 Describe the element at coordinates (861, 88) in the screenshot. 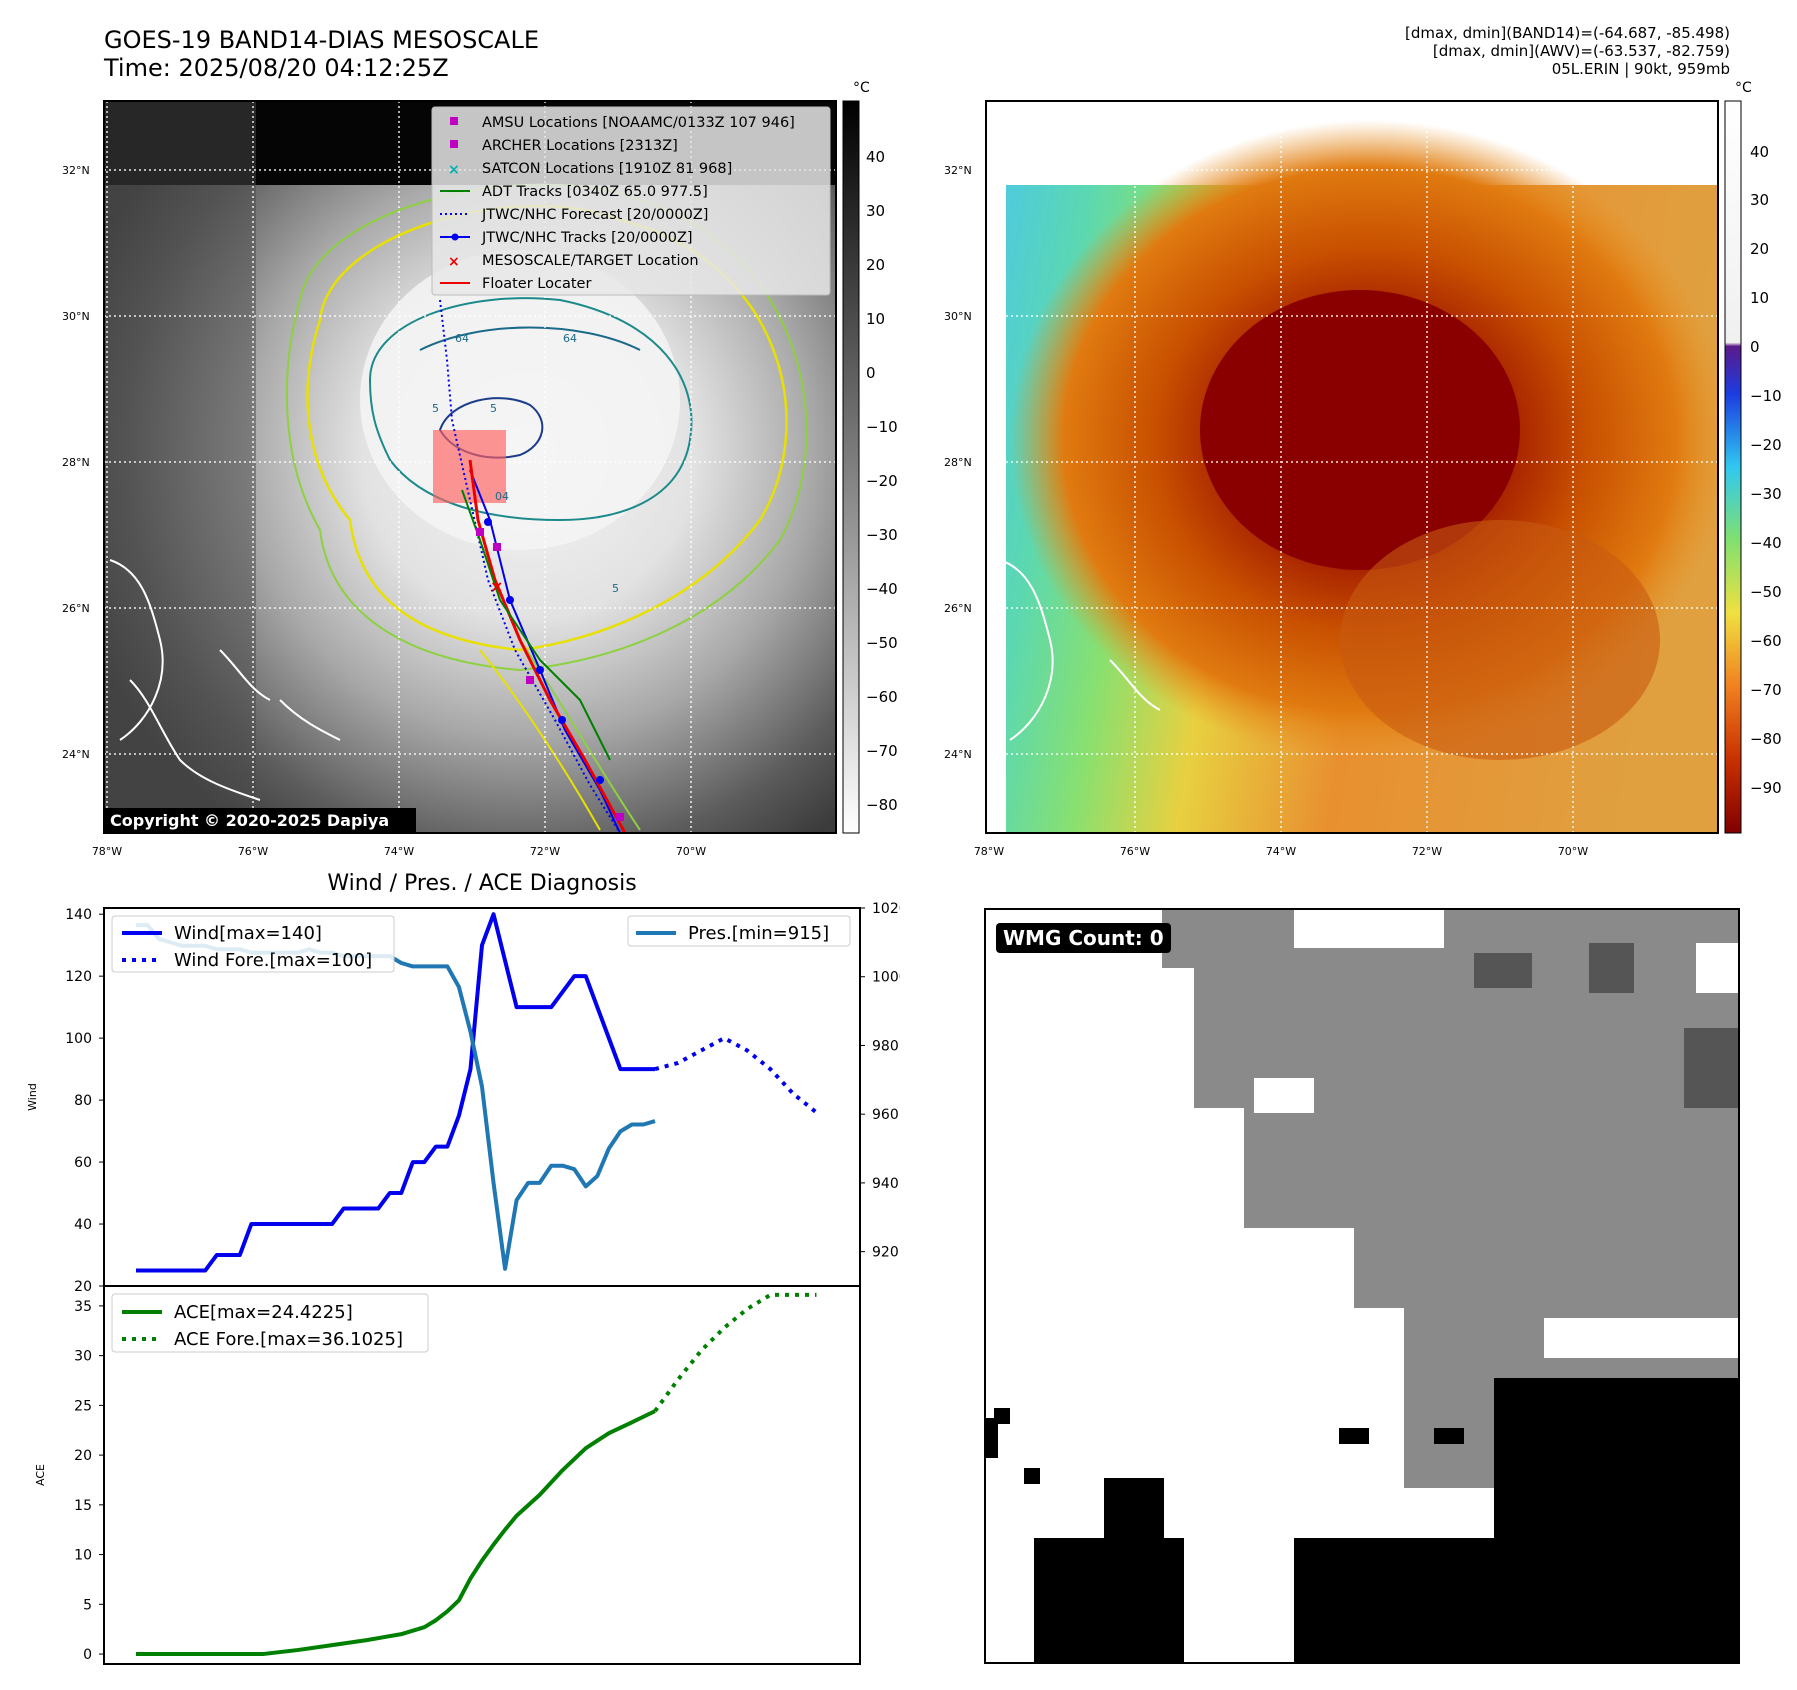

I see `ir-colorbar-unit: °C` at that location.